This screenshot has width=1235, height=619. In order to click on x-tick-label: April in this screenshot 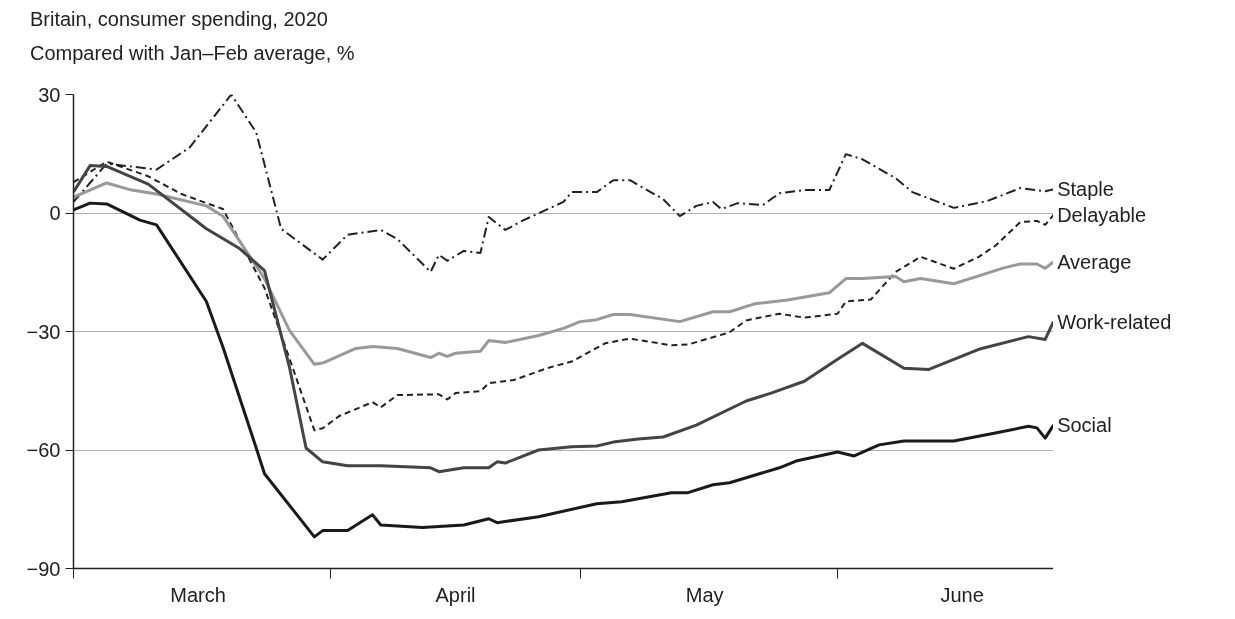, I will do `click(455, 594)`.